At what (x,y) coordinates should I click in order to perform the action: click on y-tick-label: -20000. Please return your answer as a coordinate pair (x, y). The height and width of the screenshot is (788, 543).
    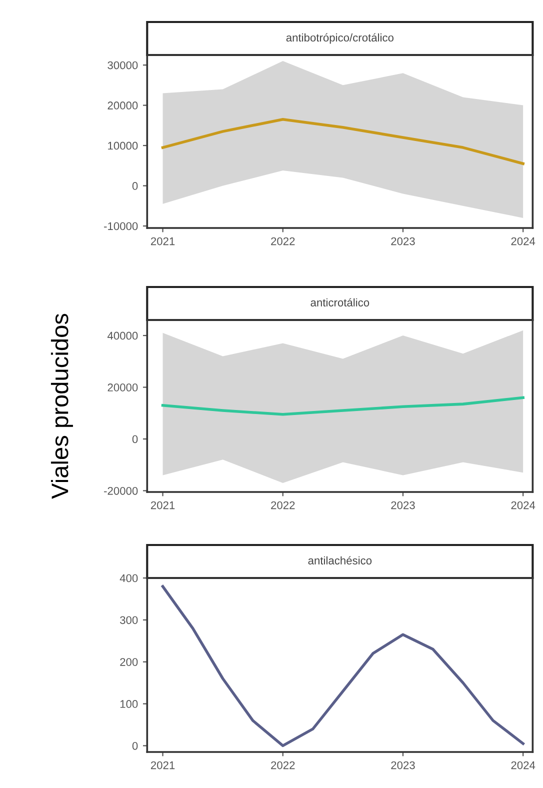
    Looking at the image, I should click on (121, 490).